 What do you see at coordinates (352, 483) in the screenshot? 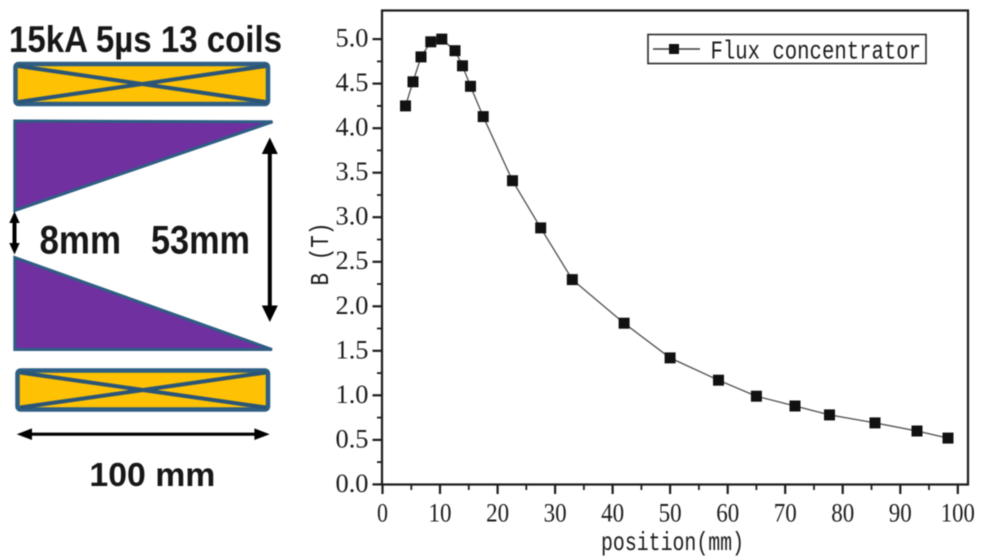
I see `svg-text: 0.0` at bounding box center [352, 483].